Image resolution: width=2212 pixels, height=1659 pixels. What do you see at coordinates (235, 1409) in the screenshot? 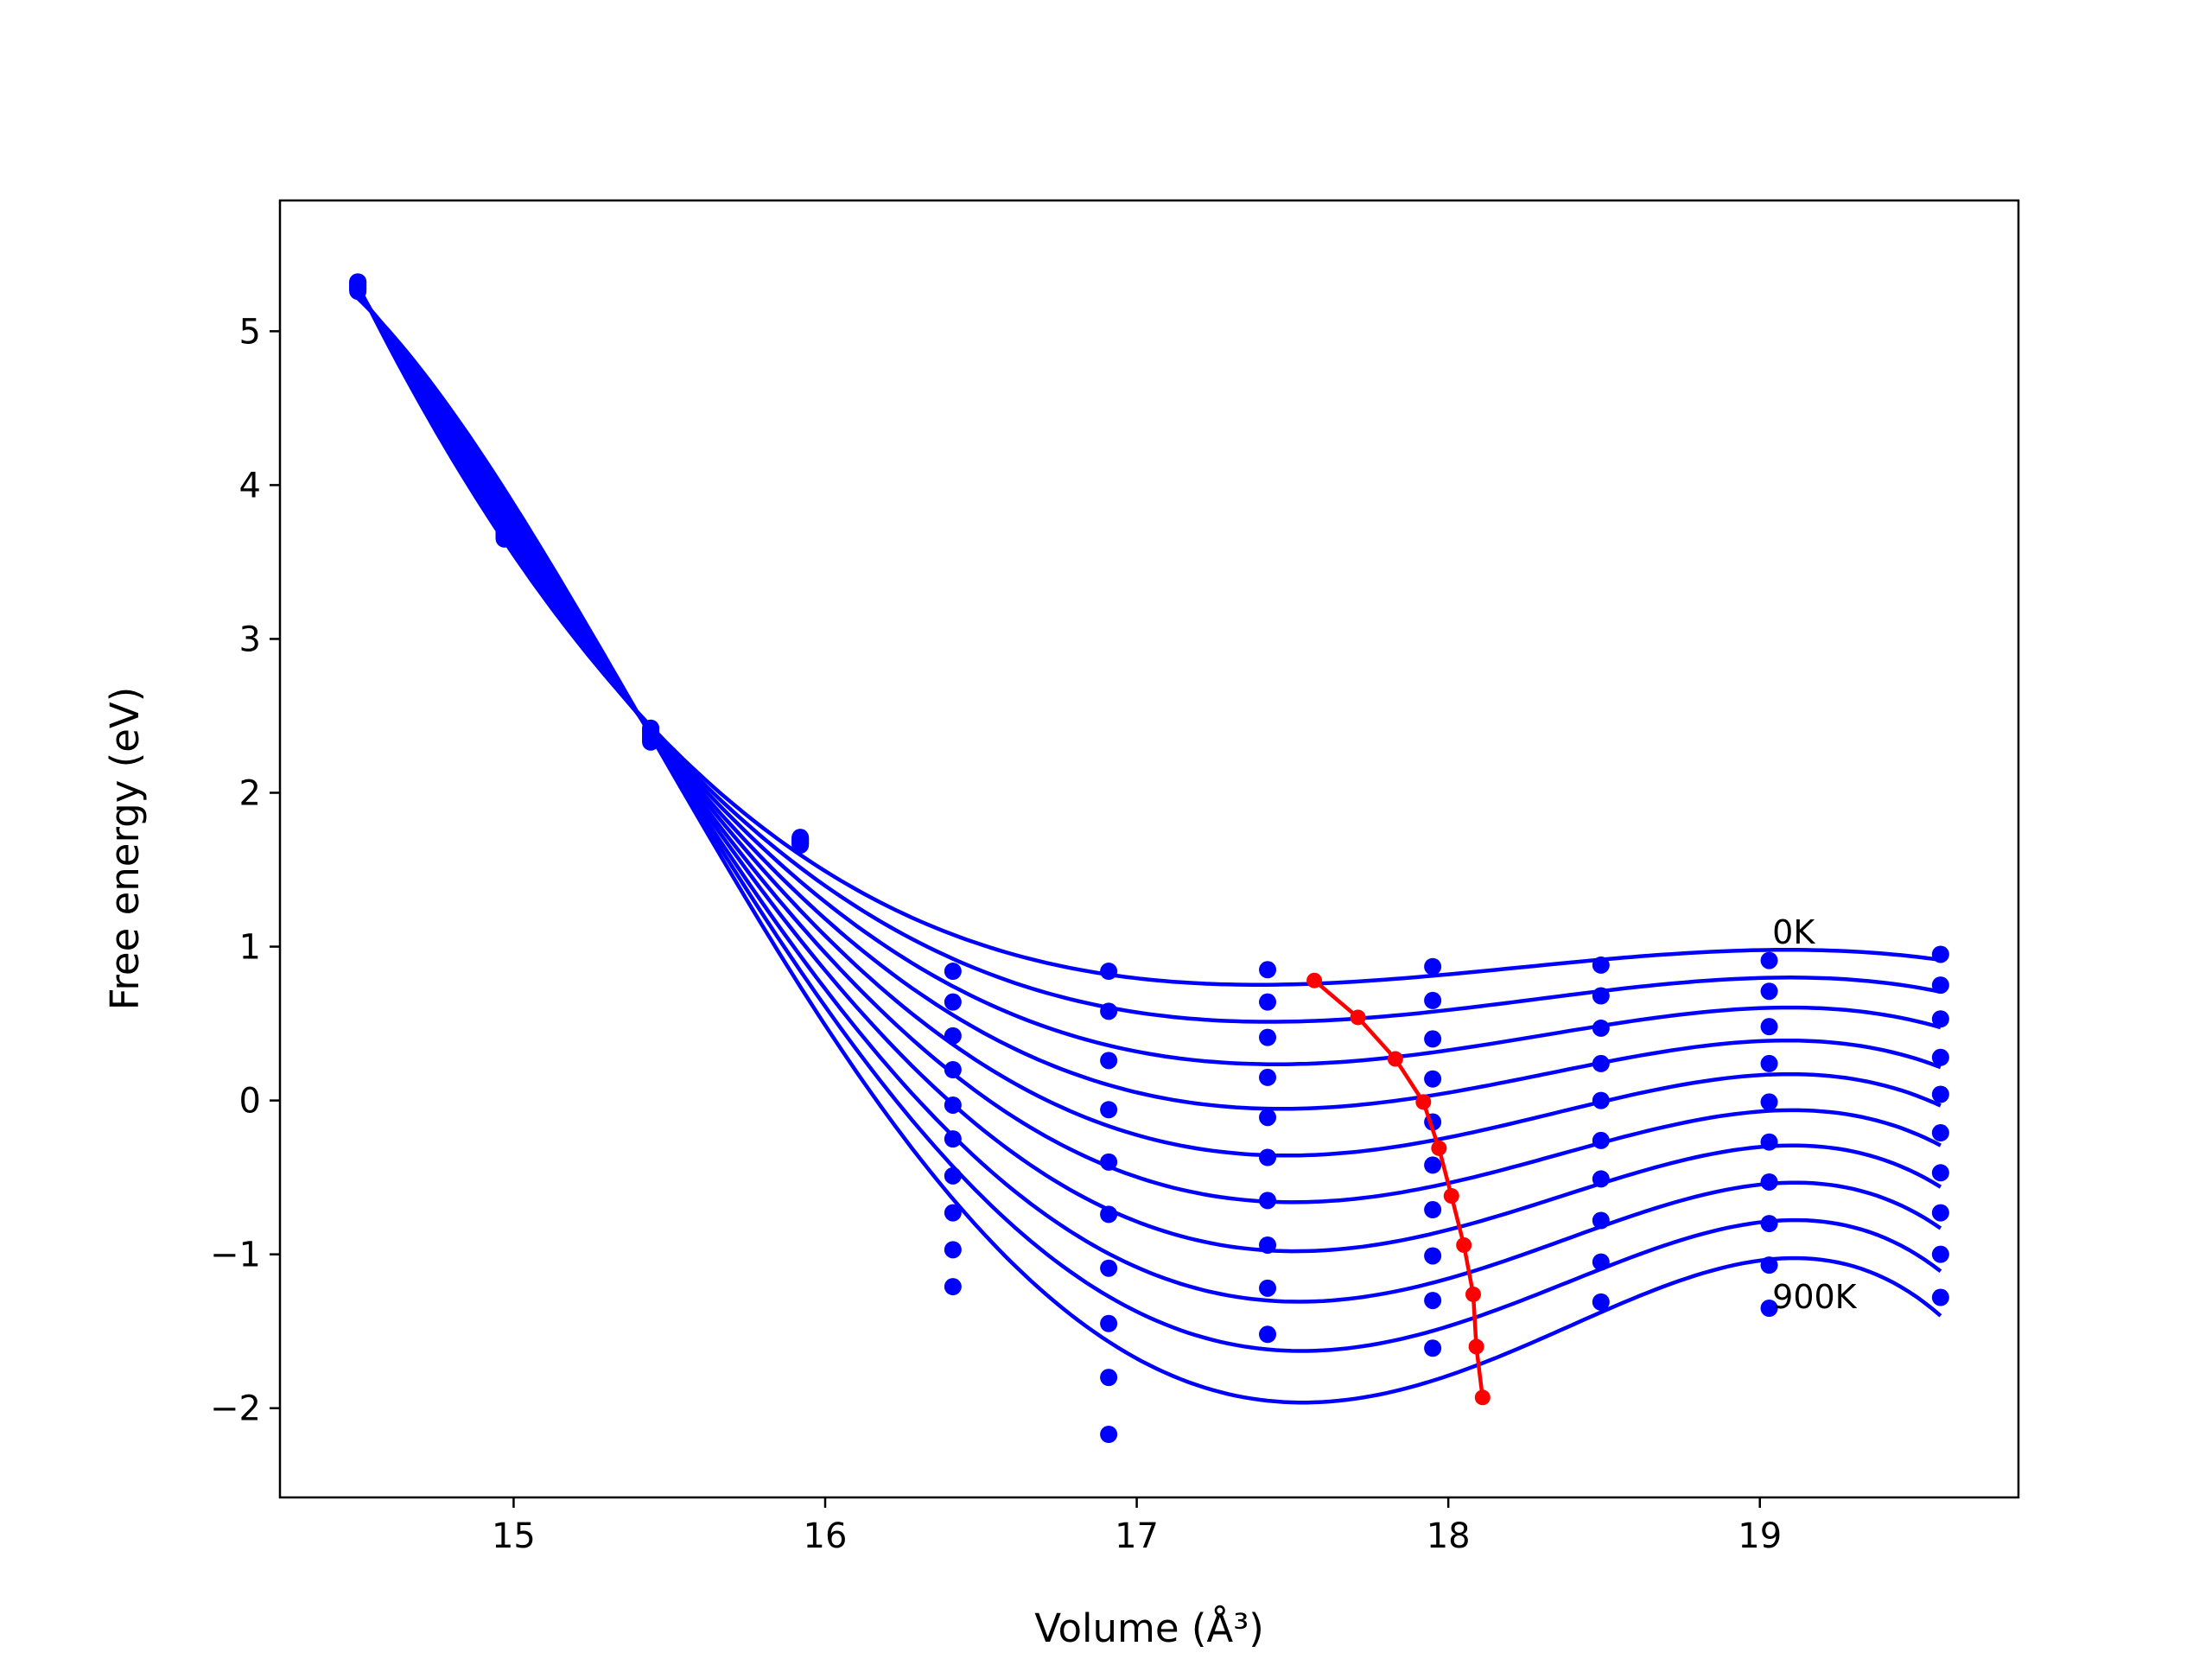
I see `y-tick-label: −2` at bounding box center [235, 1409].